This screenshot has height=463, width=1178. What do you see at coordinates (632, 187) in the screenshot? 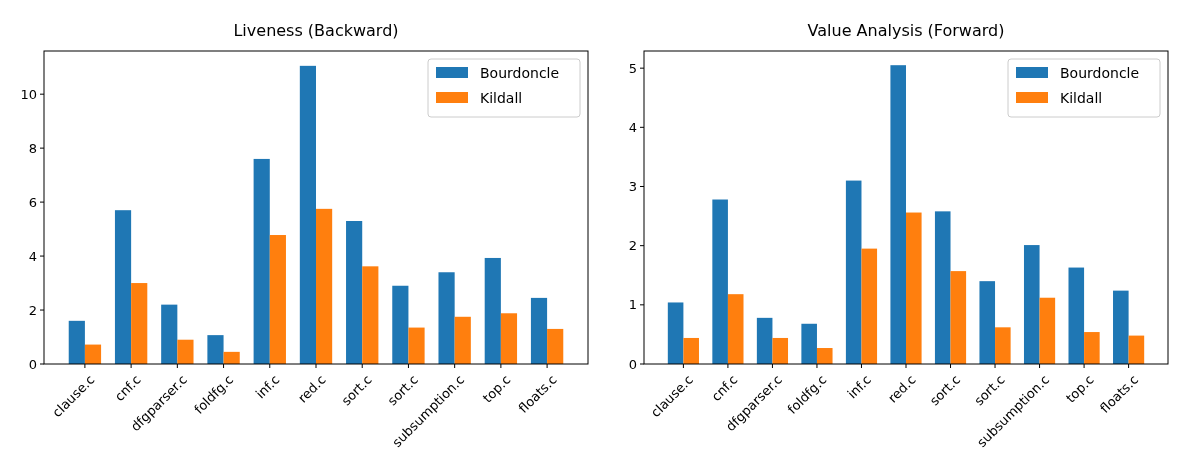
I see `y-tick-label: 3` at bounding box center [632, 187].